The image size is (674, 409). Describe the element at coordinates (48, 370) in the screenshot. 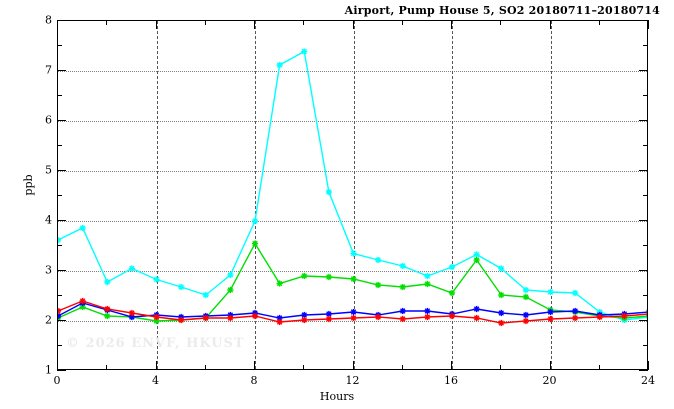

I see `y-tick-label: 1` at that location.